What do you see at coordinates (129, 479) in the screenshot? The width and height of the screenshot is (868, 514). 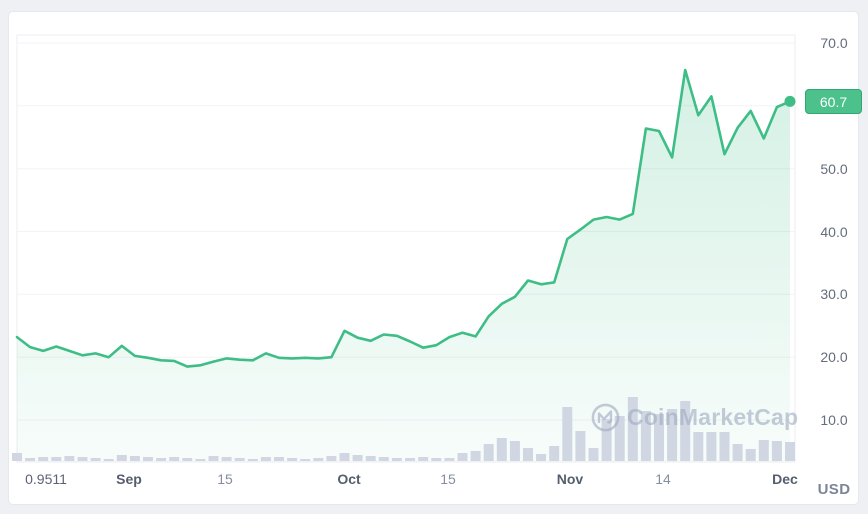 I see `x-tick-label: Sep` at bounding box center [129, 479].